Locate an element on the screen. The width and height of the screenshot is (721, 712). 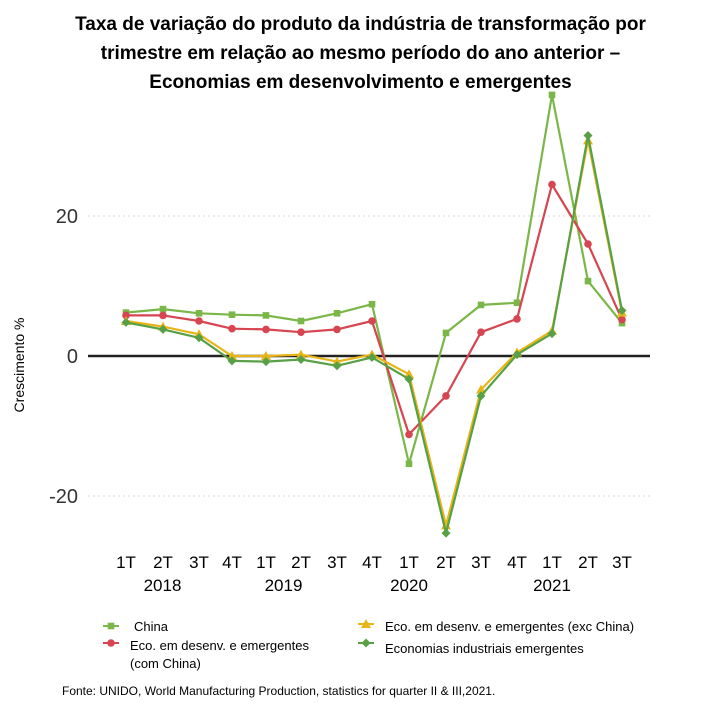
y-tick-label: -20 is located at coordinates (63, 497).